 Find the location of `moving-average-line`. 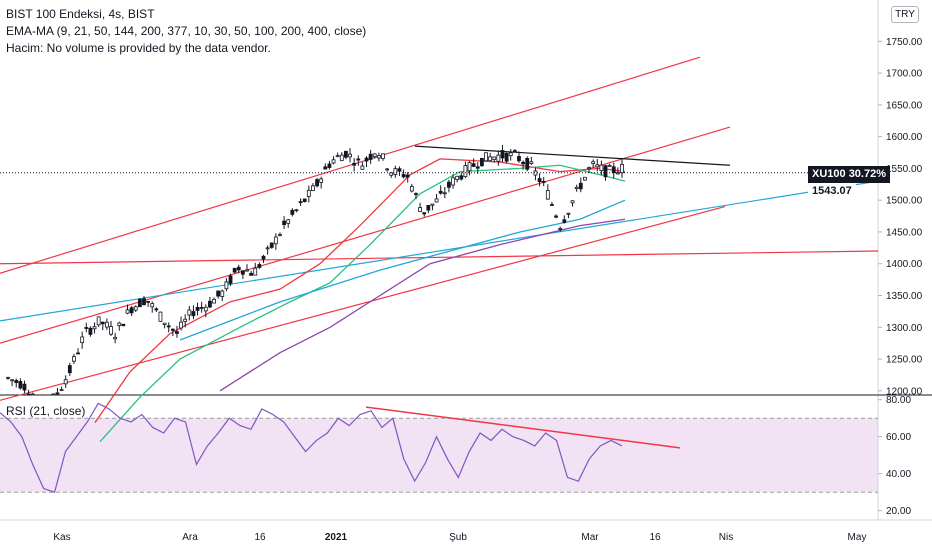

moving-average-line is located at coordinates (422, 305).